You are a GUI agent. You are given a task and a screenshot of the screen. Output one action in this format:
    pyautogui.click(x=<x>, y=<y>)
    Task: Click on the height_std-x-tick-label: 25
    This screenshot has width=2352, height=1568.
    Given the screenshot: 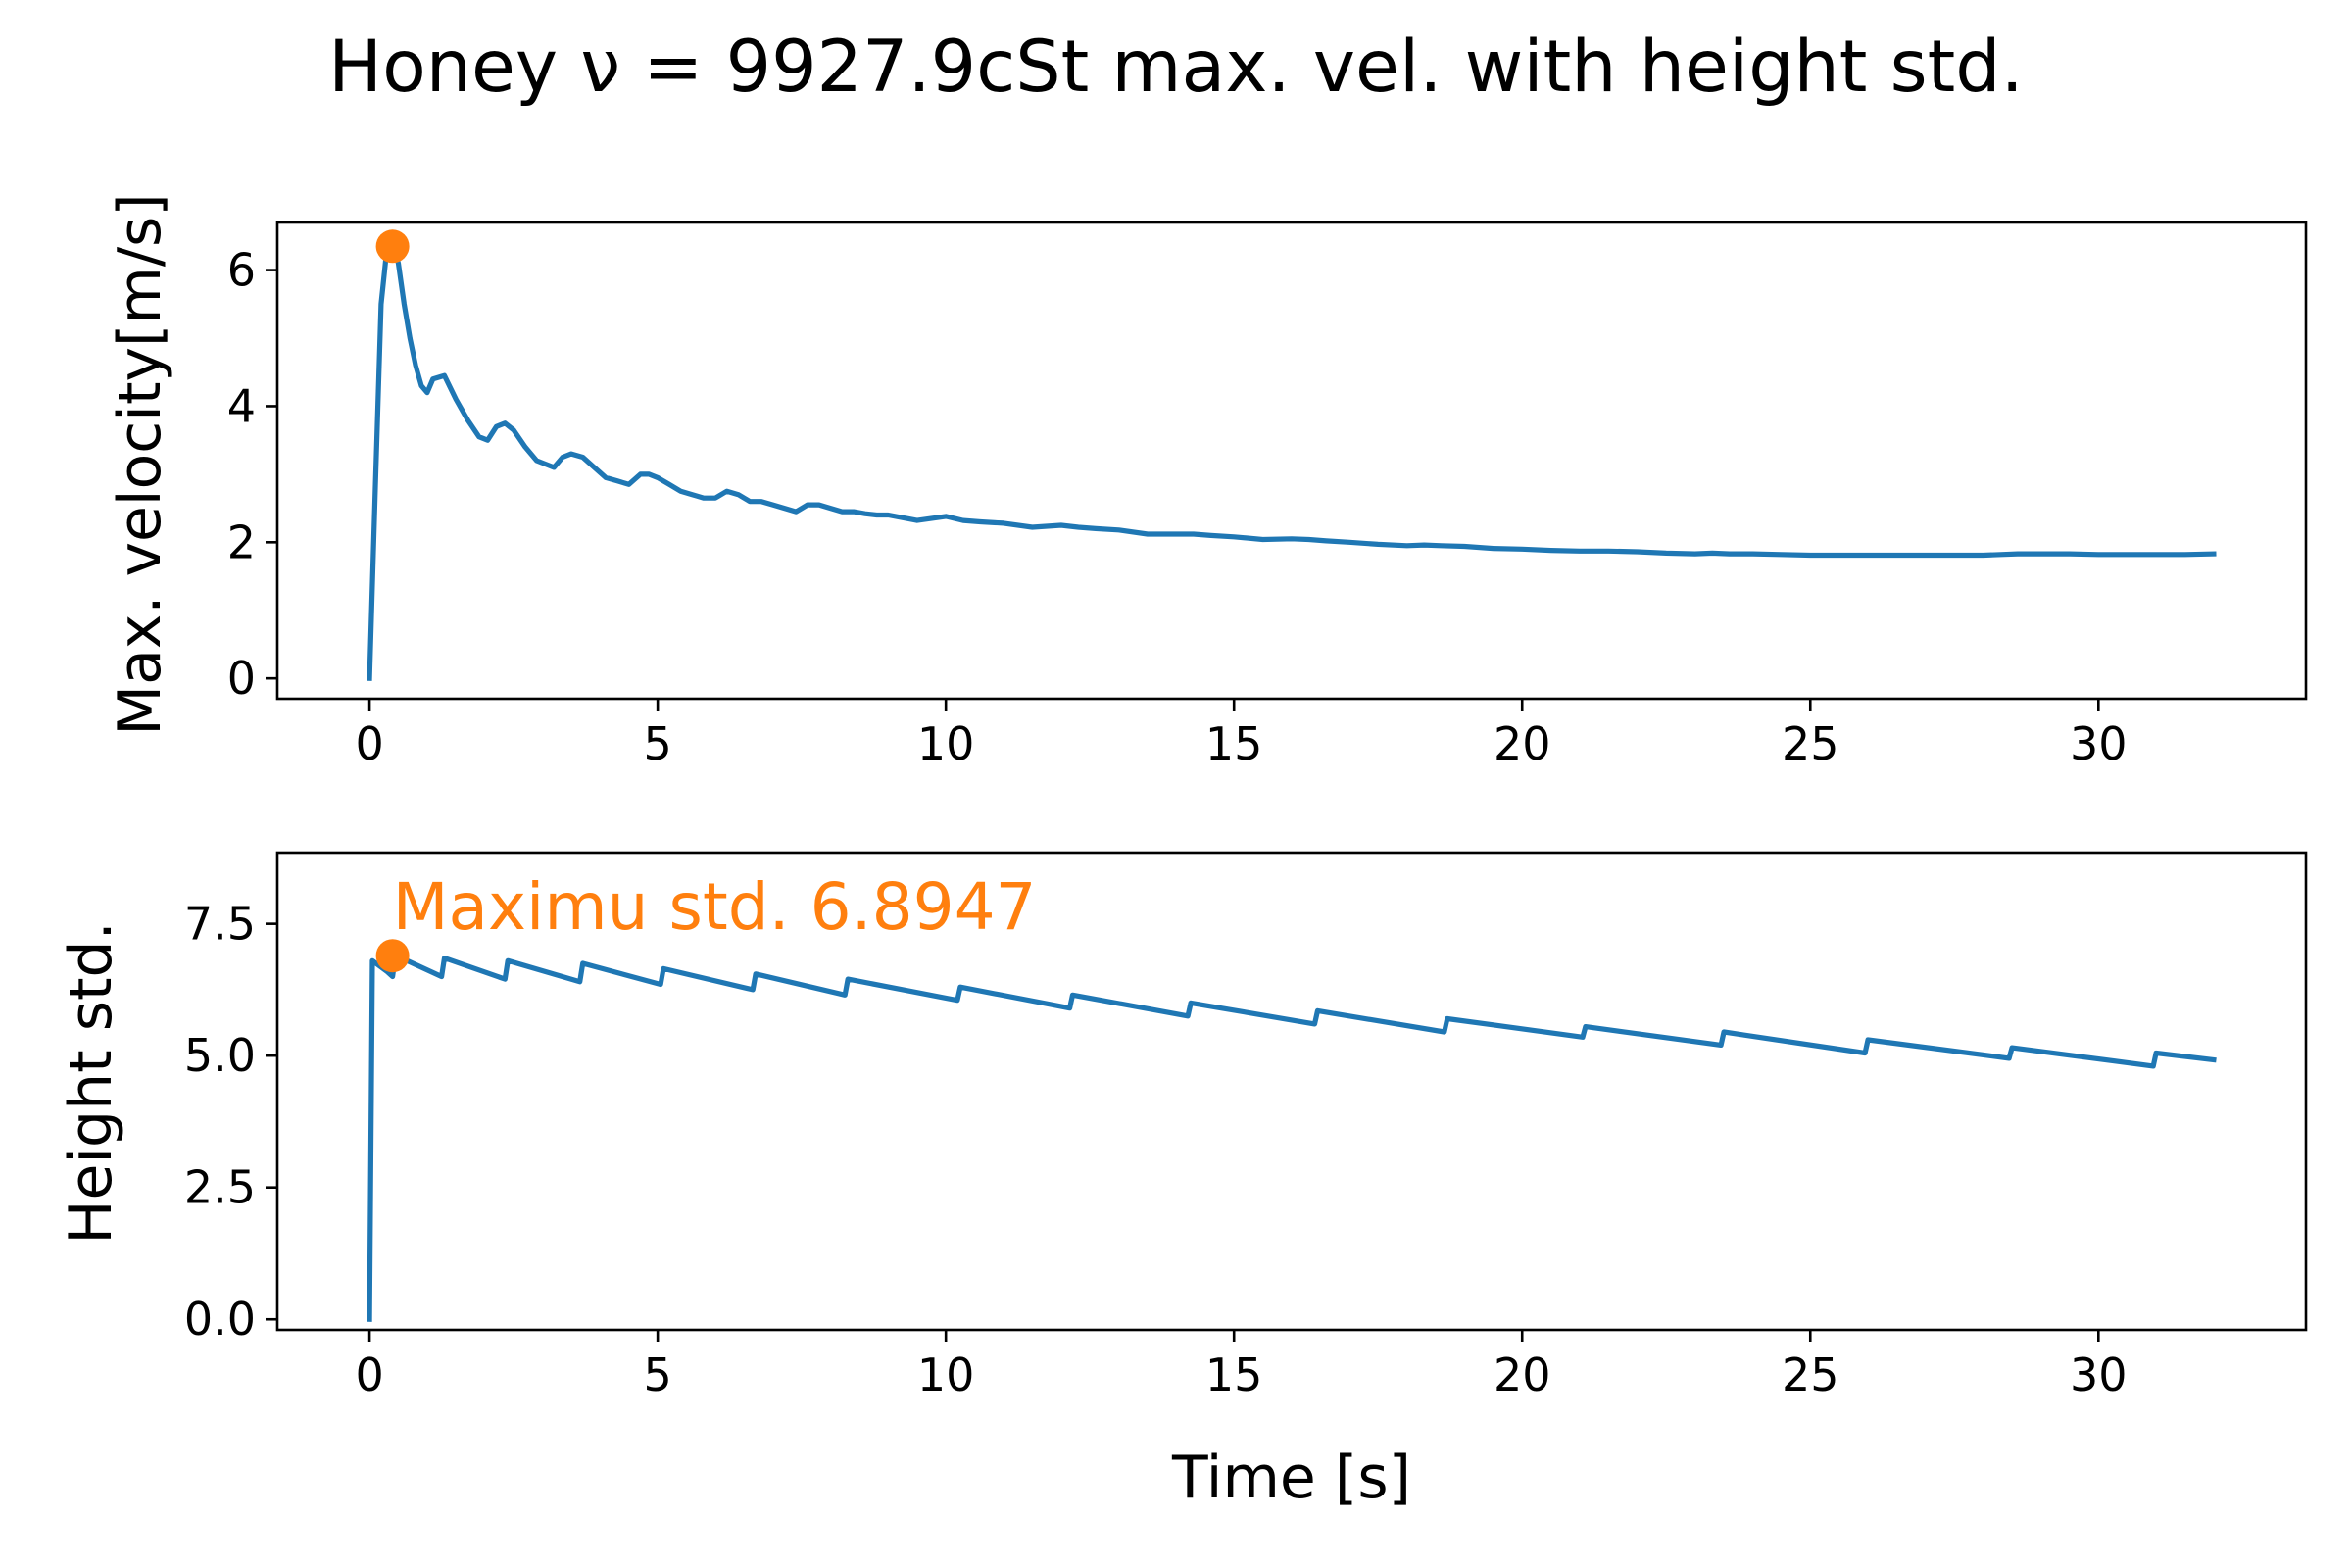 What is the action you would take?
    pyautogui.click(x=1810, y=1374)
    